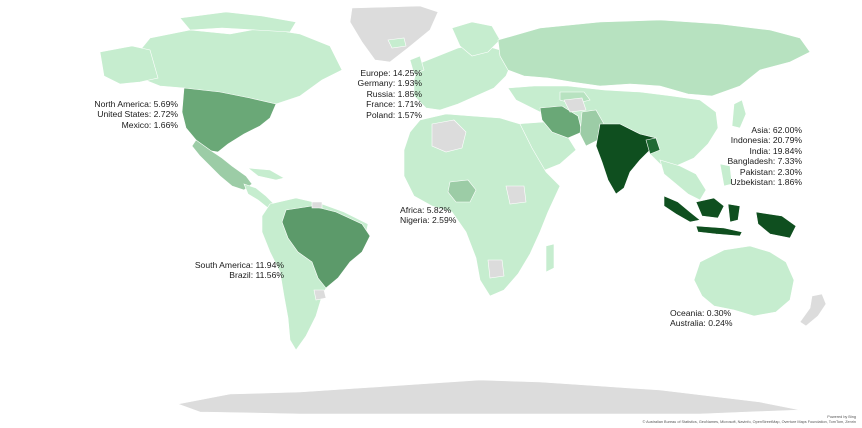 The image size is (862, 428). Describe the element at coordinates (575, 105) in the screenshot. I see `no-data-afghanistan` at that location.